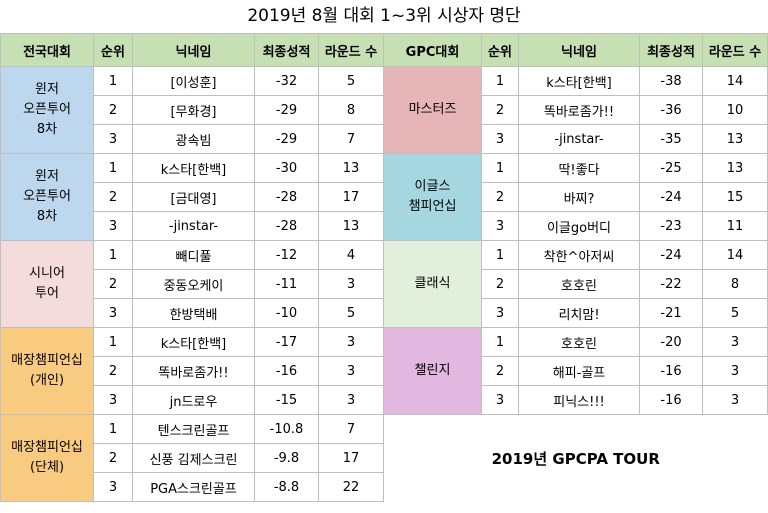  I want to click on tournament-name-line: 마스터즈, so click(432, 109).